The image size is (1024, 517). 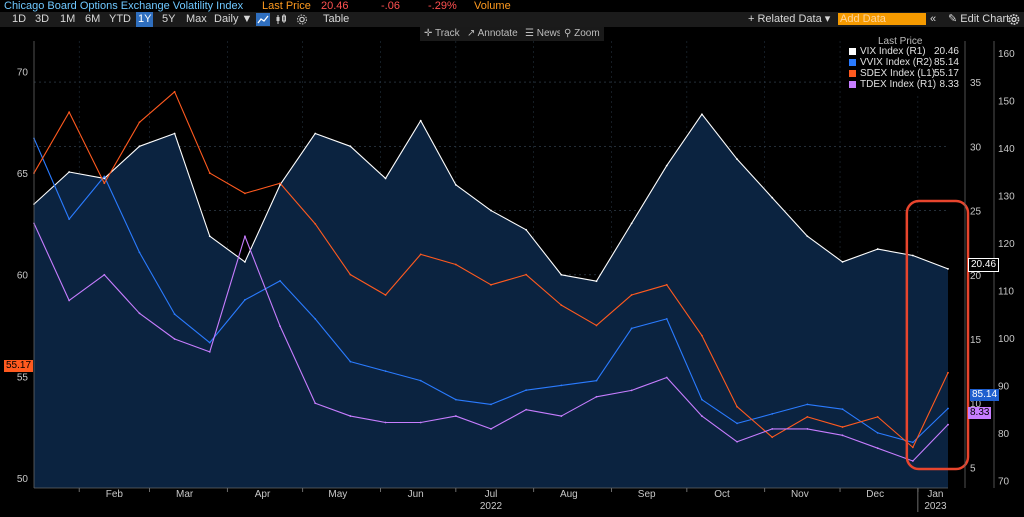 I want to click on collapse-icon: «, so click(x=933, y=19).